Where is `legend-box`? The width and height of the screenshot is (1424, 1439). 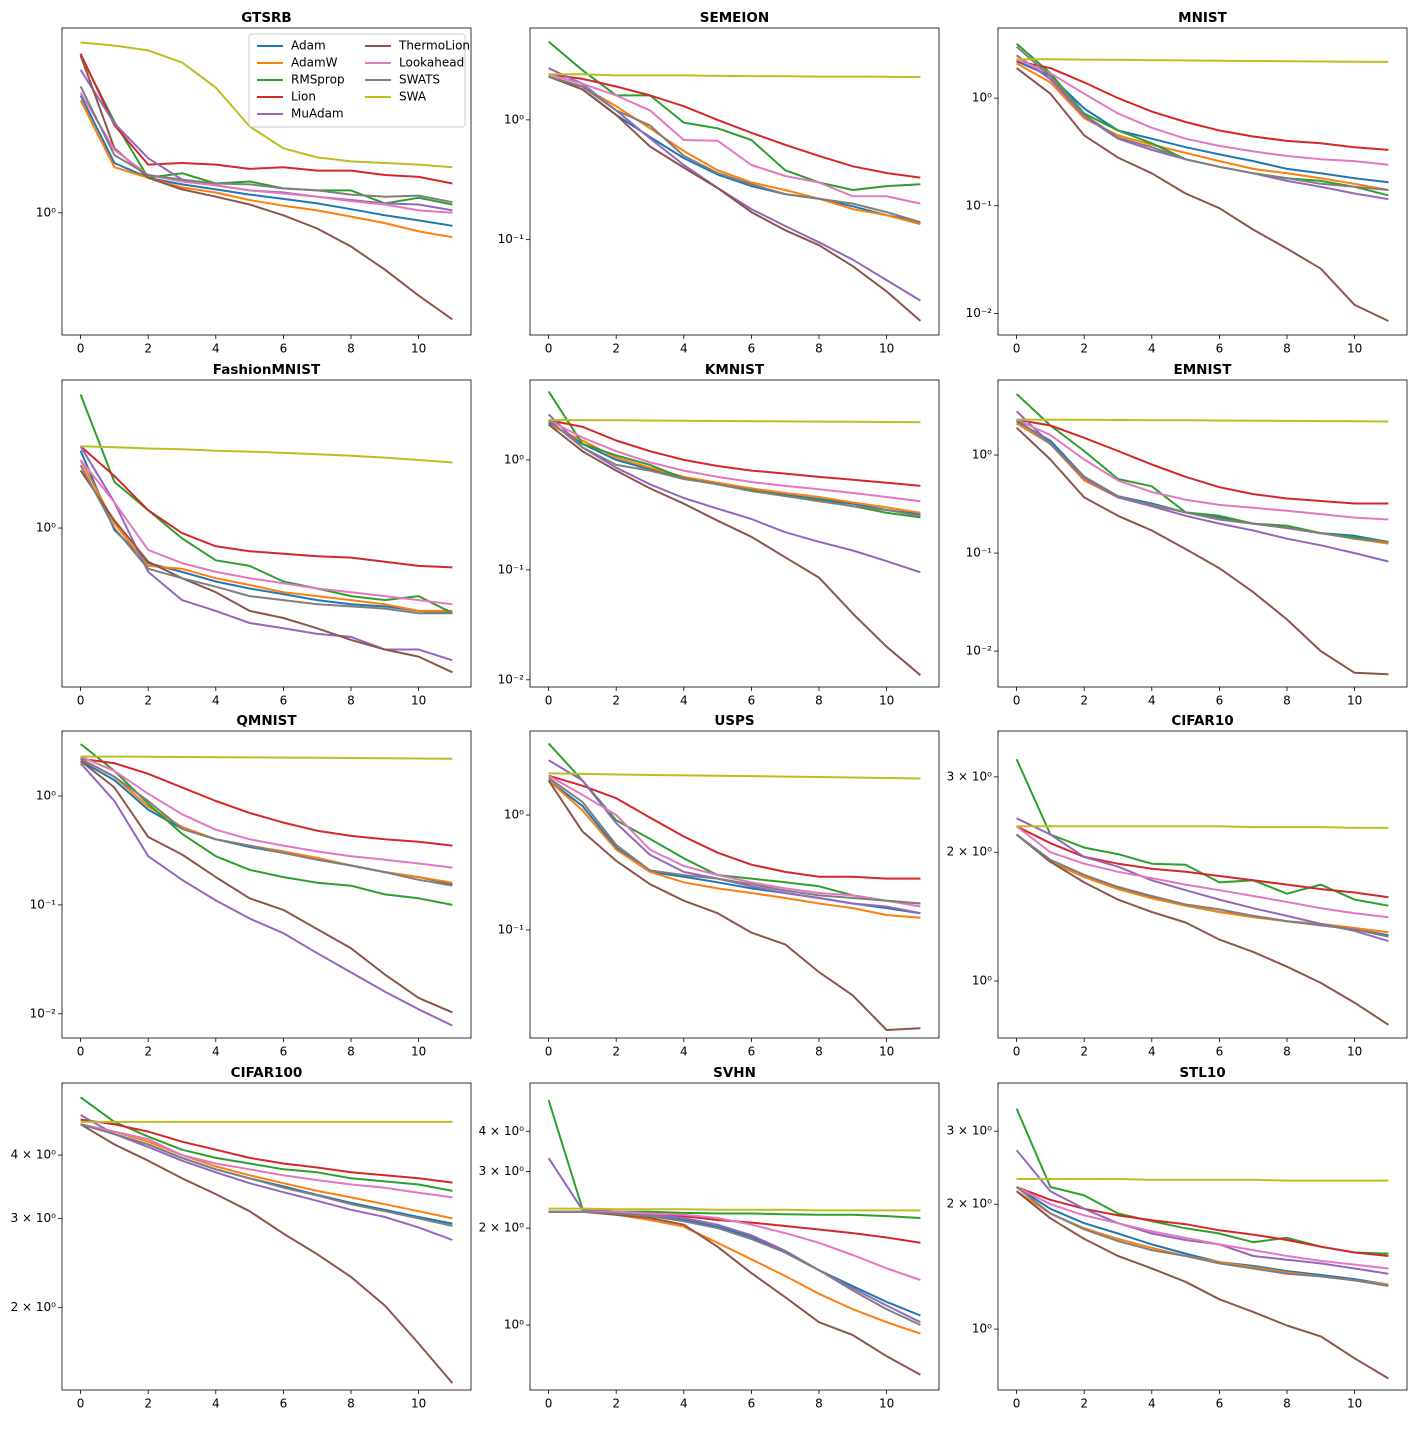 legend-box is located at coordinates (357, 80).